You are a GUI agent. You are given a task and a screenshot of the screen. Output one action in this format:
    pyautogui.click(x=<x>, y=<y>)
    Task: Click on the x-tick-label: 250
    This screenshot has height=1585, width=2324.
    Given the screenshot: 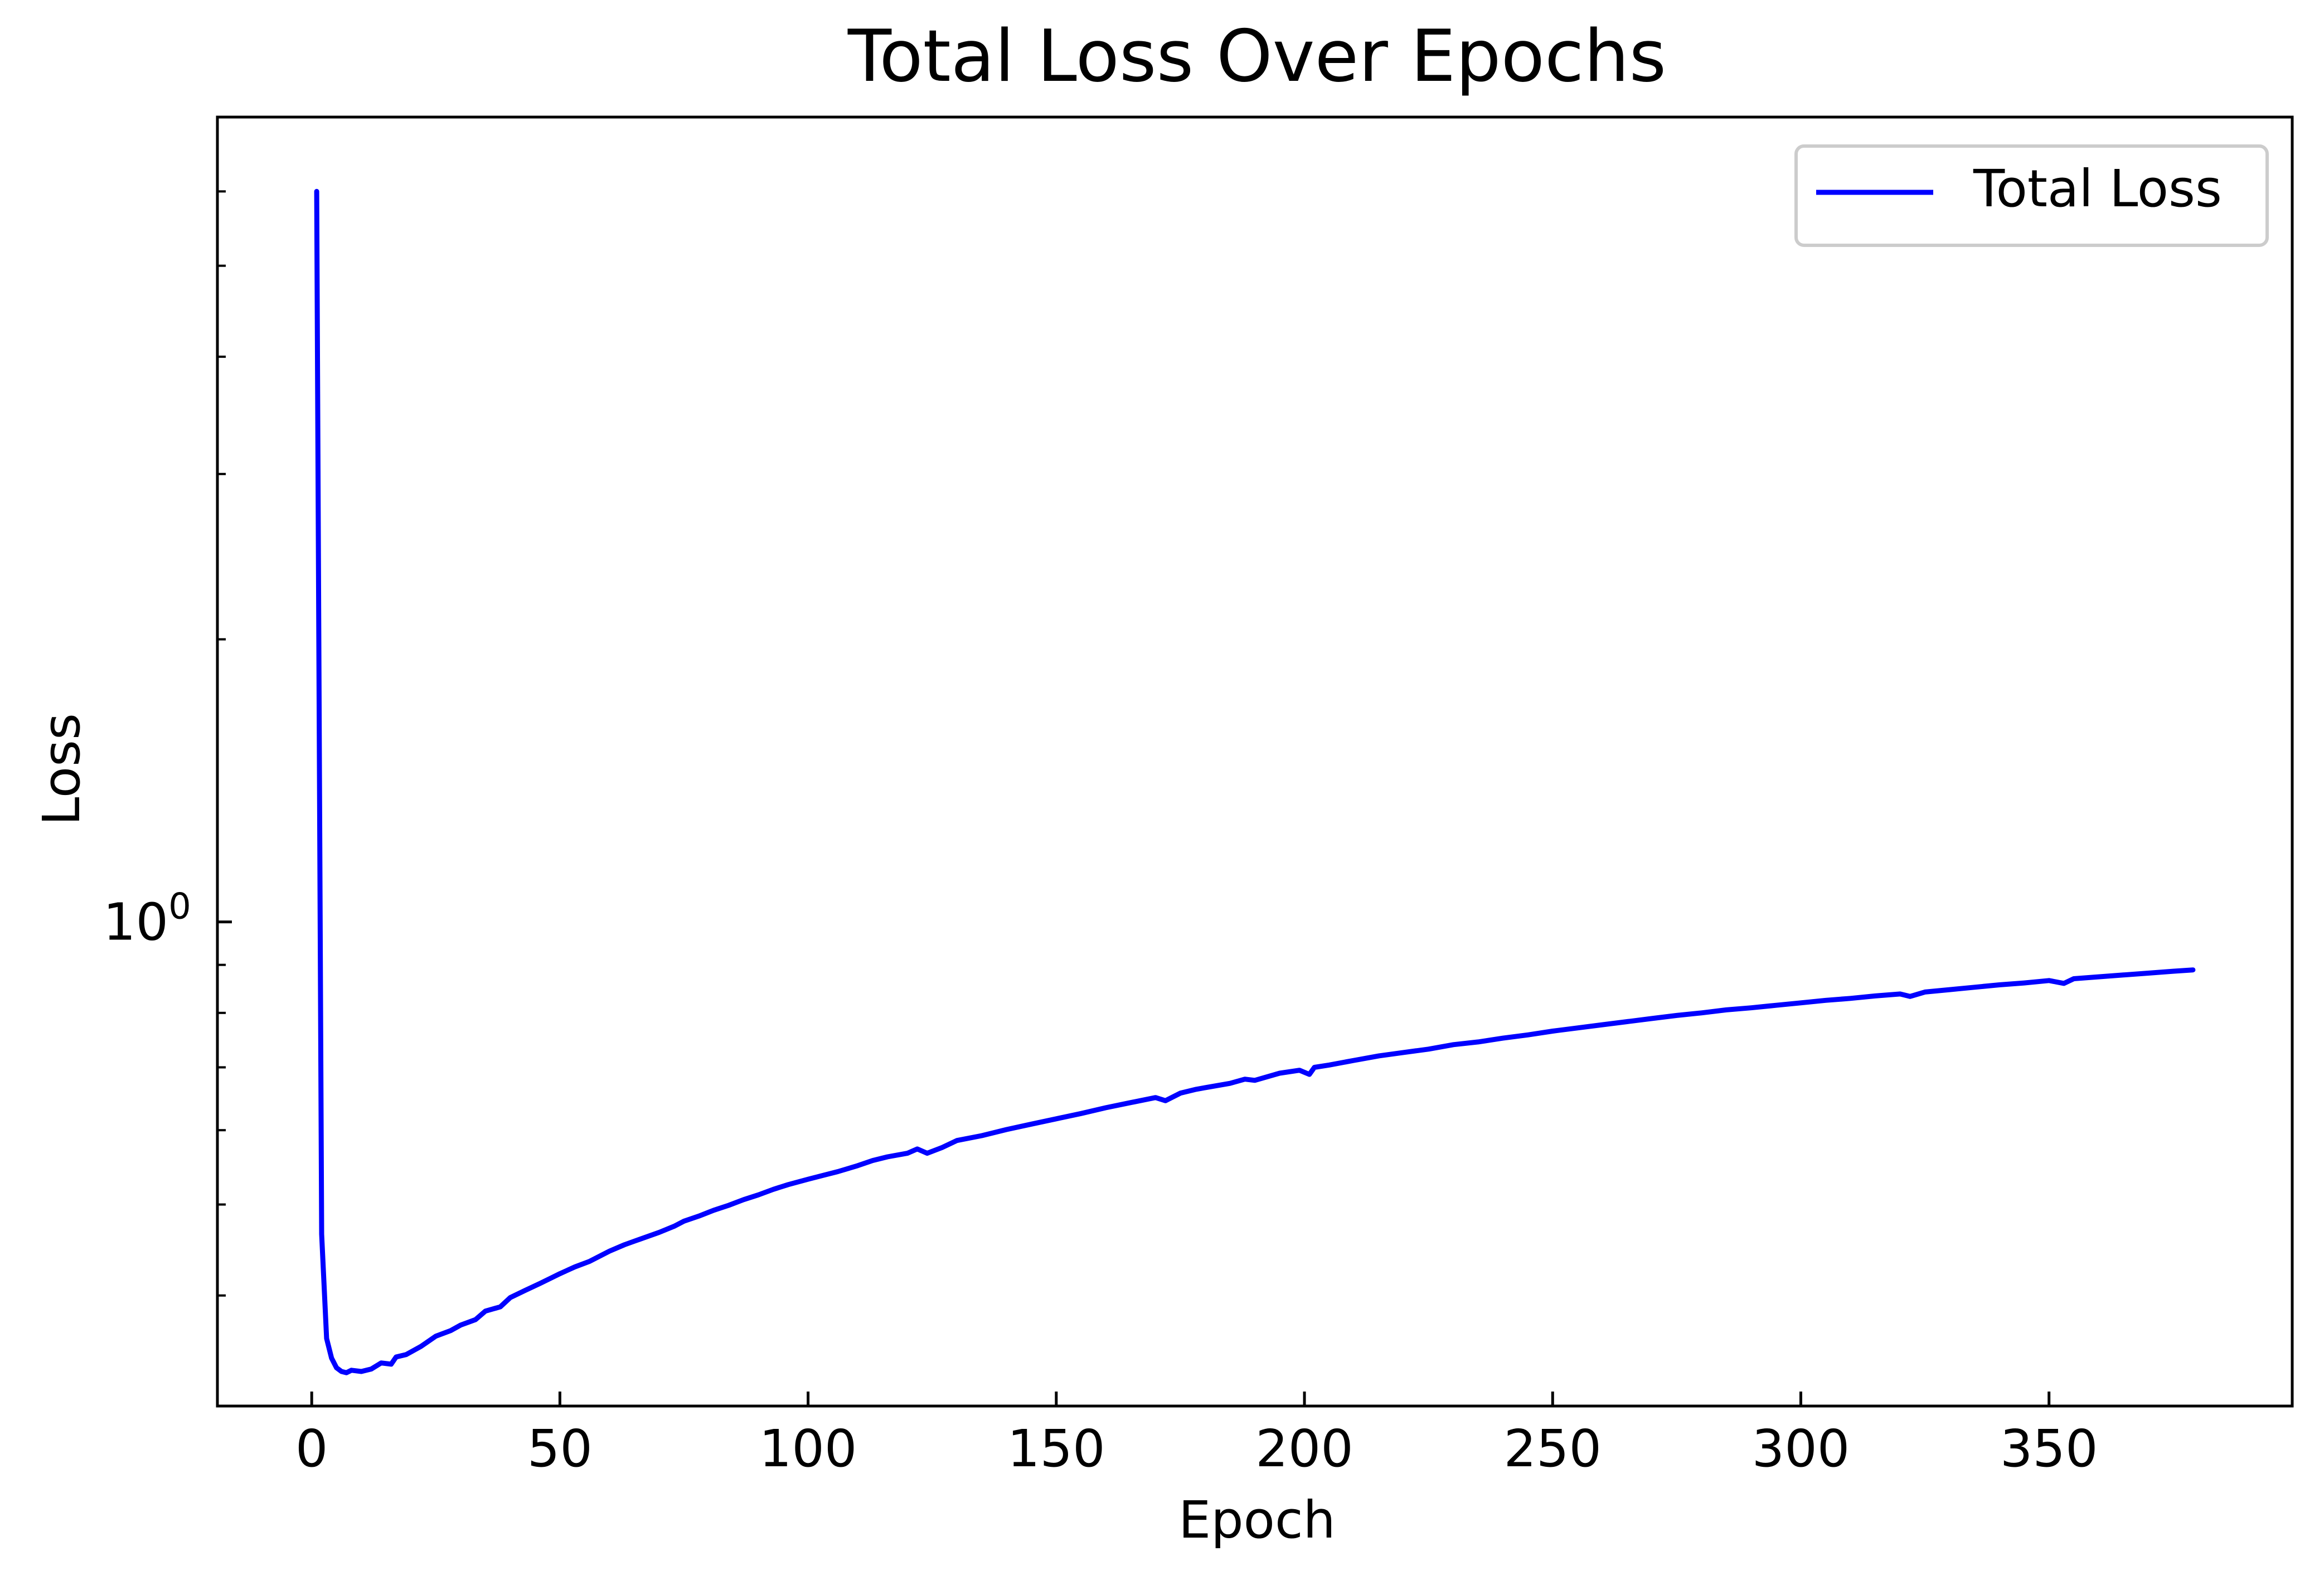 What is the action you would take?
    pyautogui.click(x=1552, y=1449)
    